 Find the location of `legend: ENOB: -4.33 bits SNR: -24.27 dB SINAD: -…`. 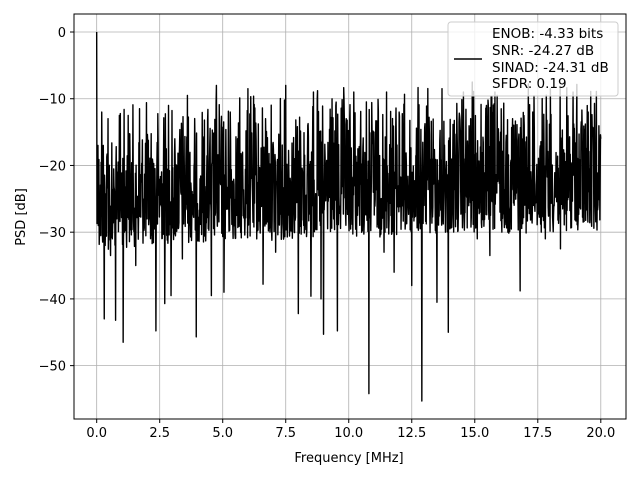

legend: ENOB: -4.33 bits SNR: -24.27 dB SINAD: -… is located at coordinates (533, 59).